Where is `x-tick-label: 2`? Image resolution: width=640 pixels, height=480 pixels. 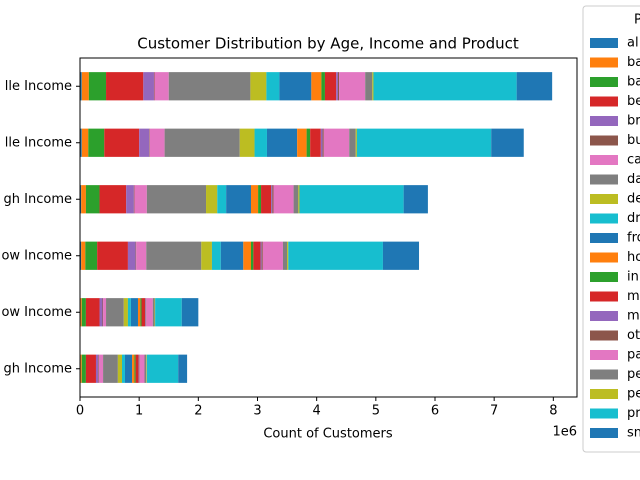 x-tick-label: 2 is located at coordinates (198, 411).